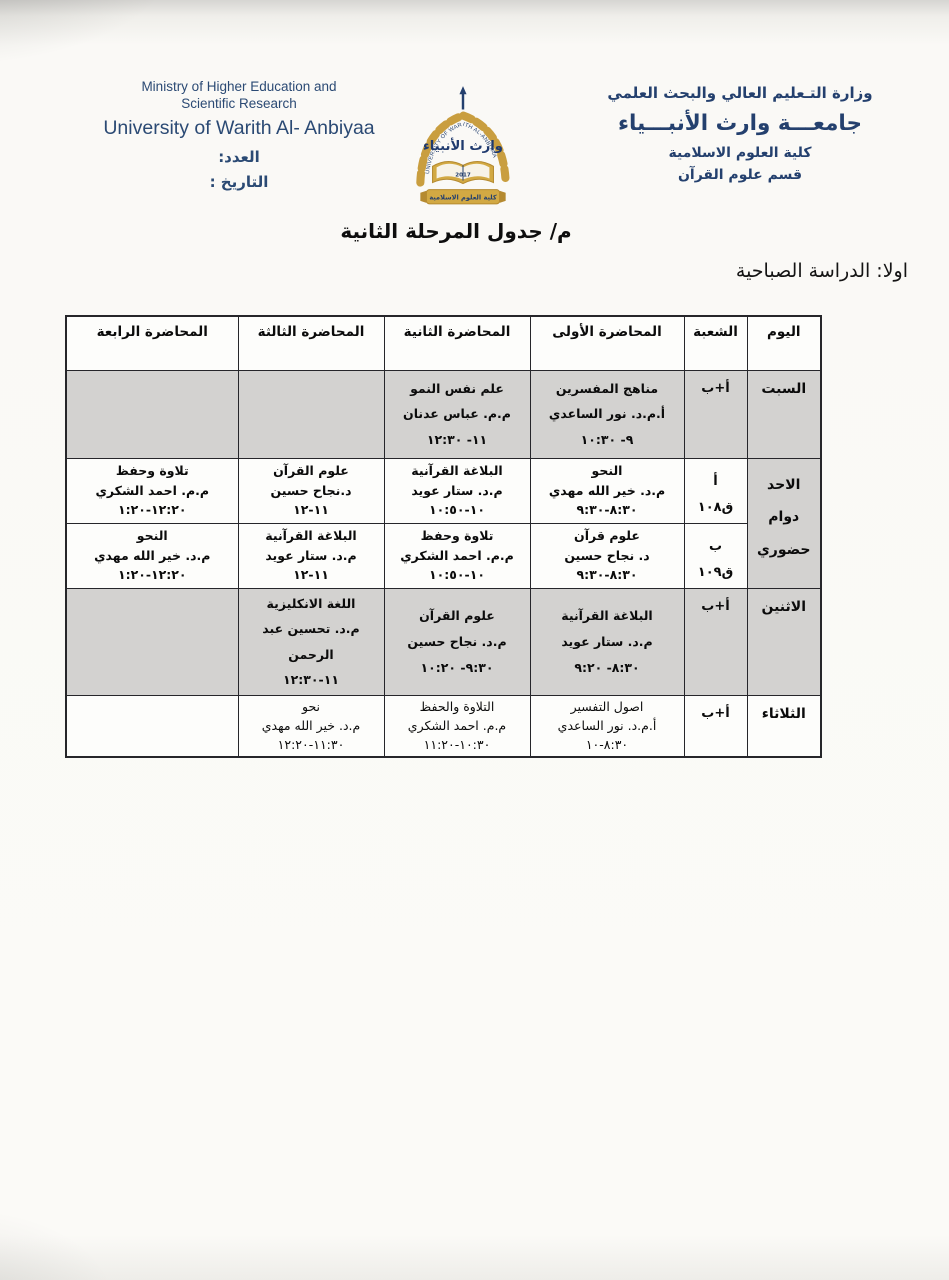 This screenshot has height=1280, width=949. What do you see at coordinates (311, 744) in the screenshot?
I see `time: ١١:٣٠-١٢:٢٠` at bounding box center [311, 744].